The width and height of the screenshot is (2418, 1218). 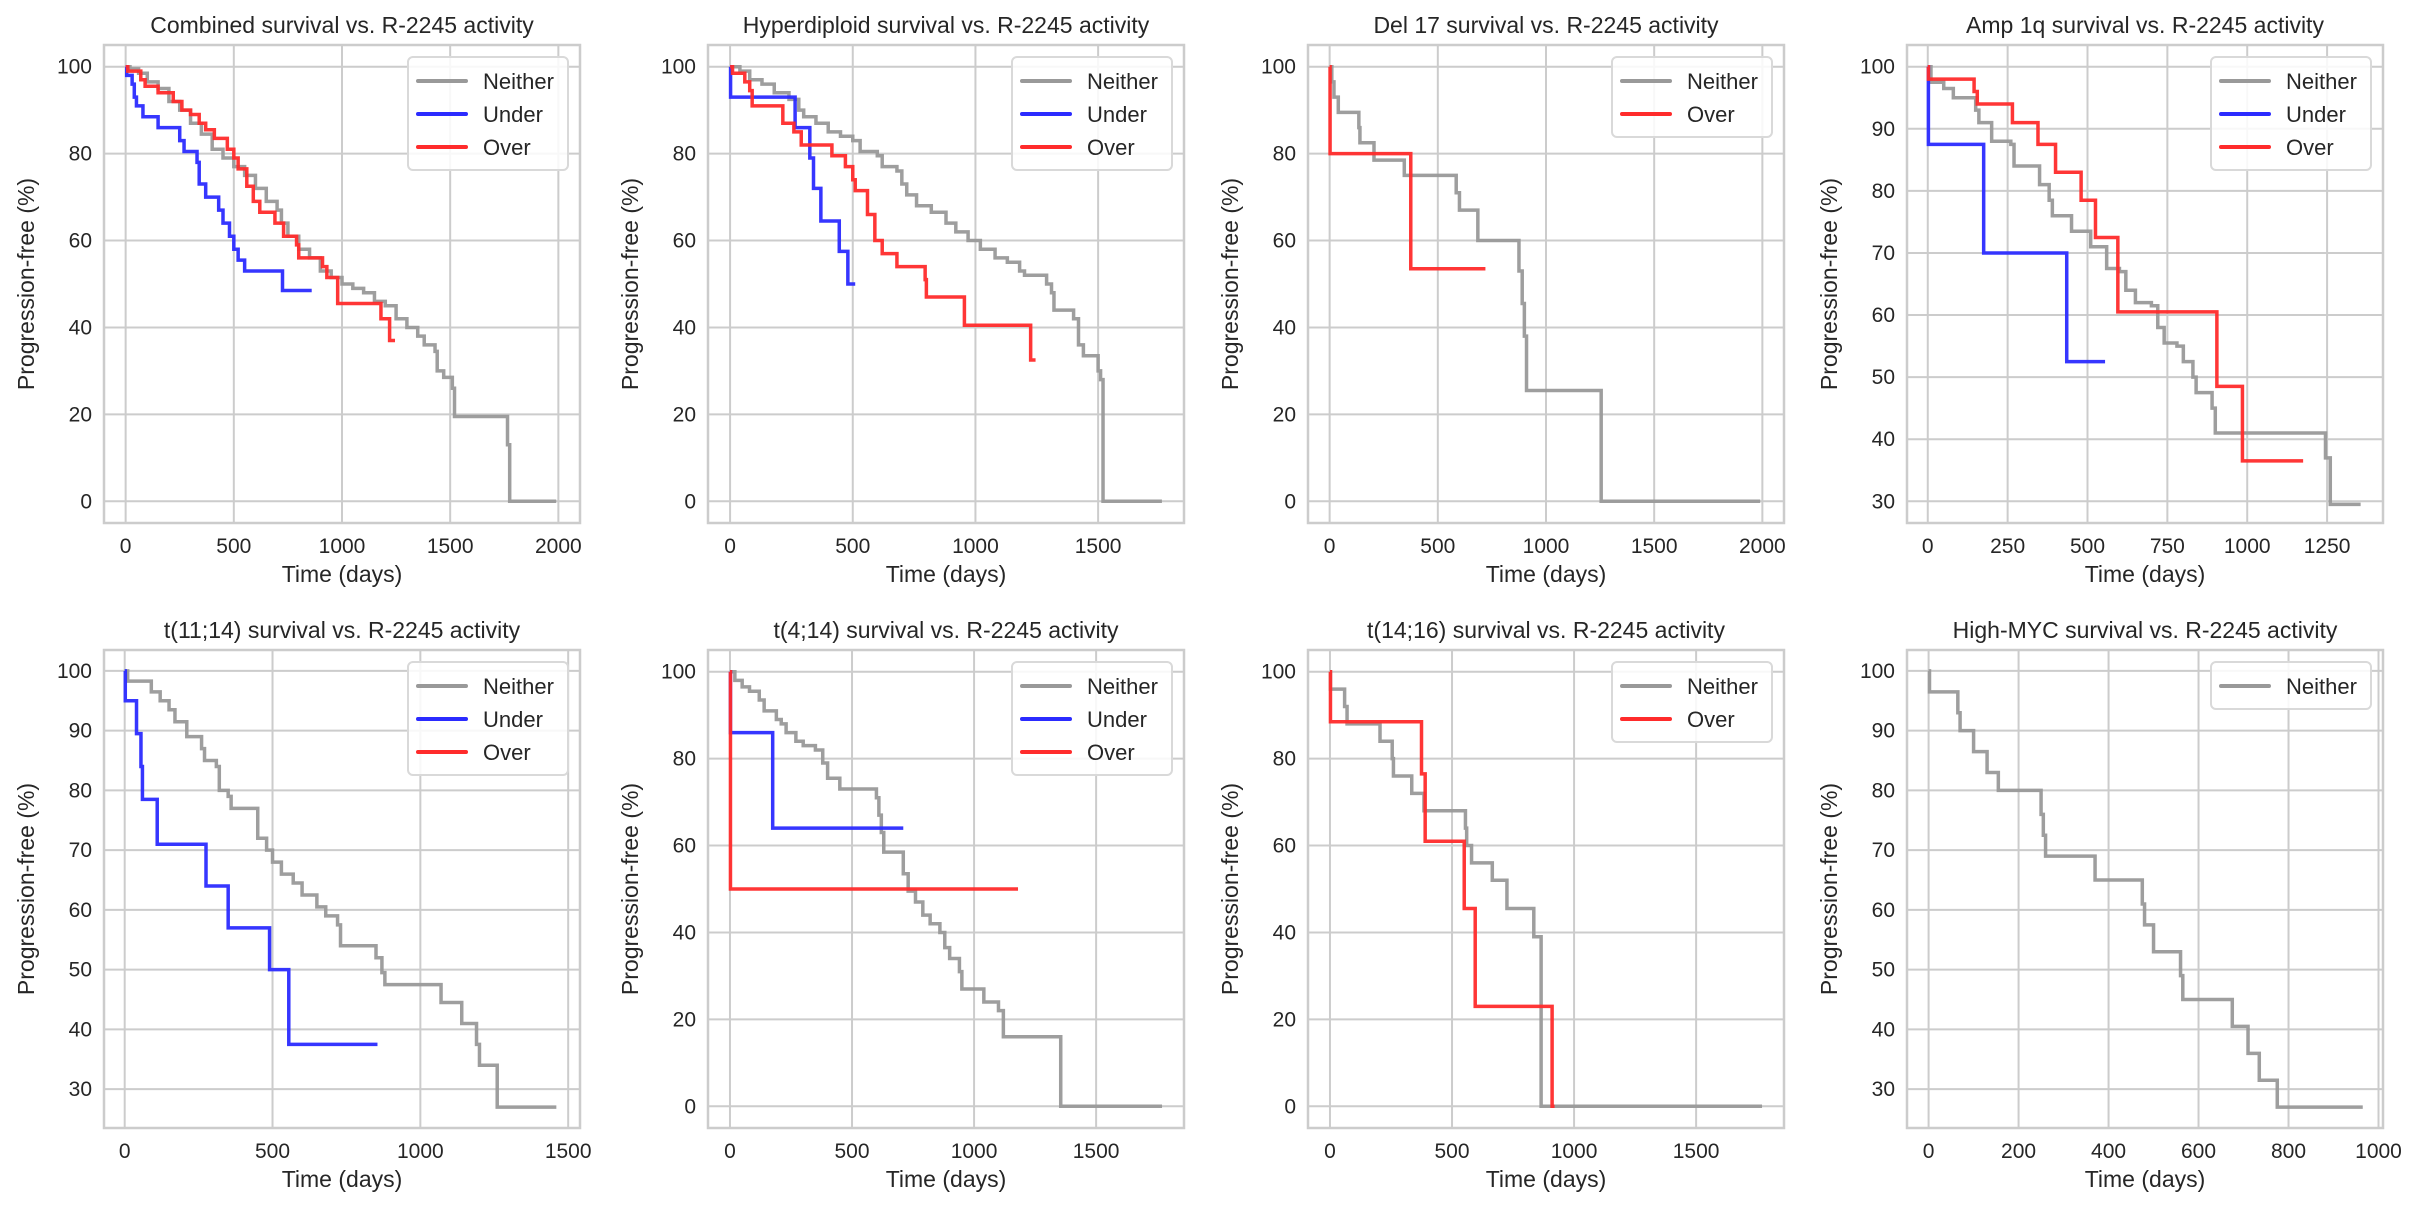 What do you see at coordinates (2018, 1151) in the screenshot?
I see `x-tick-label: 200` at bounding box center [2018, 1151].